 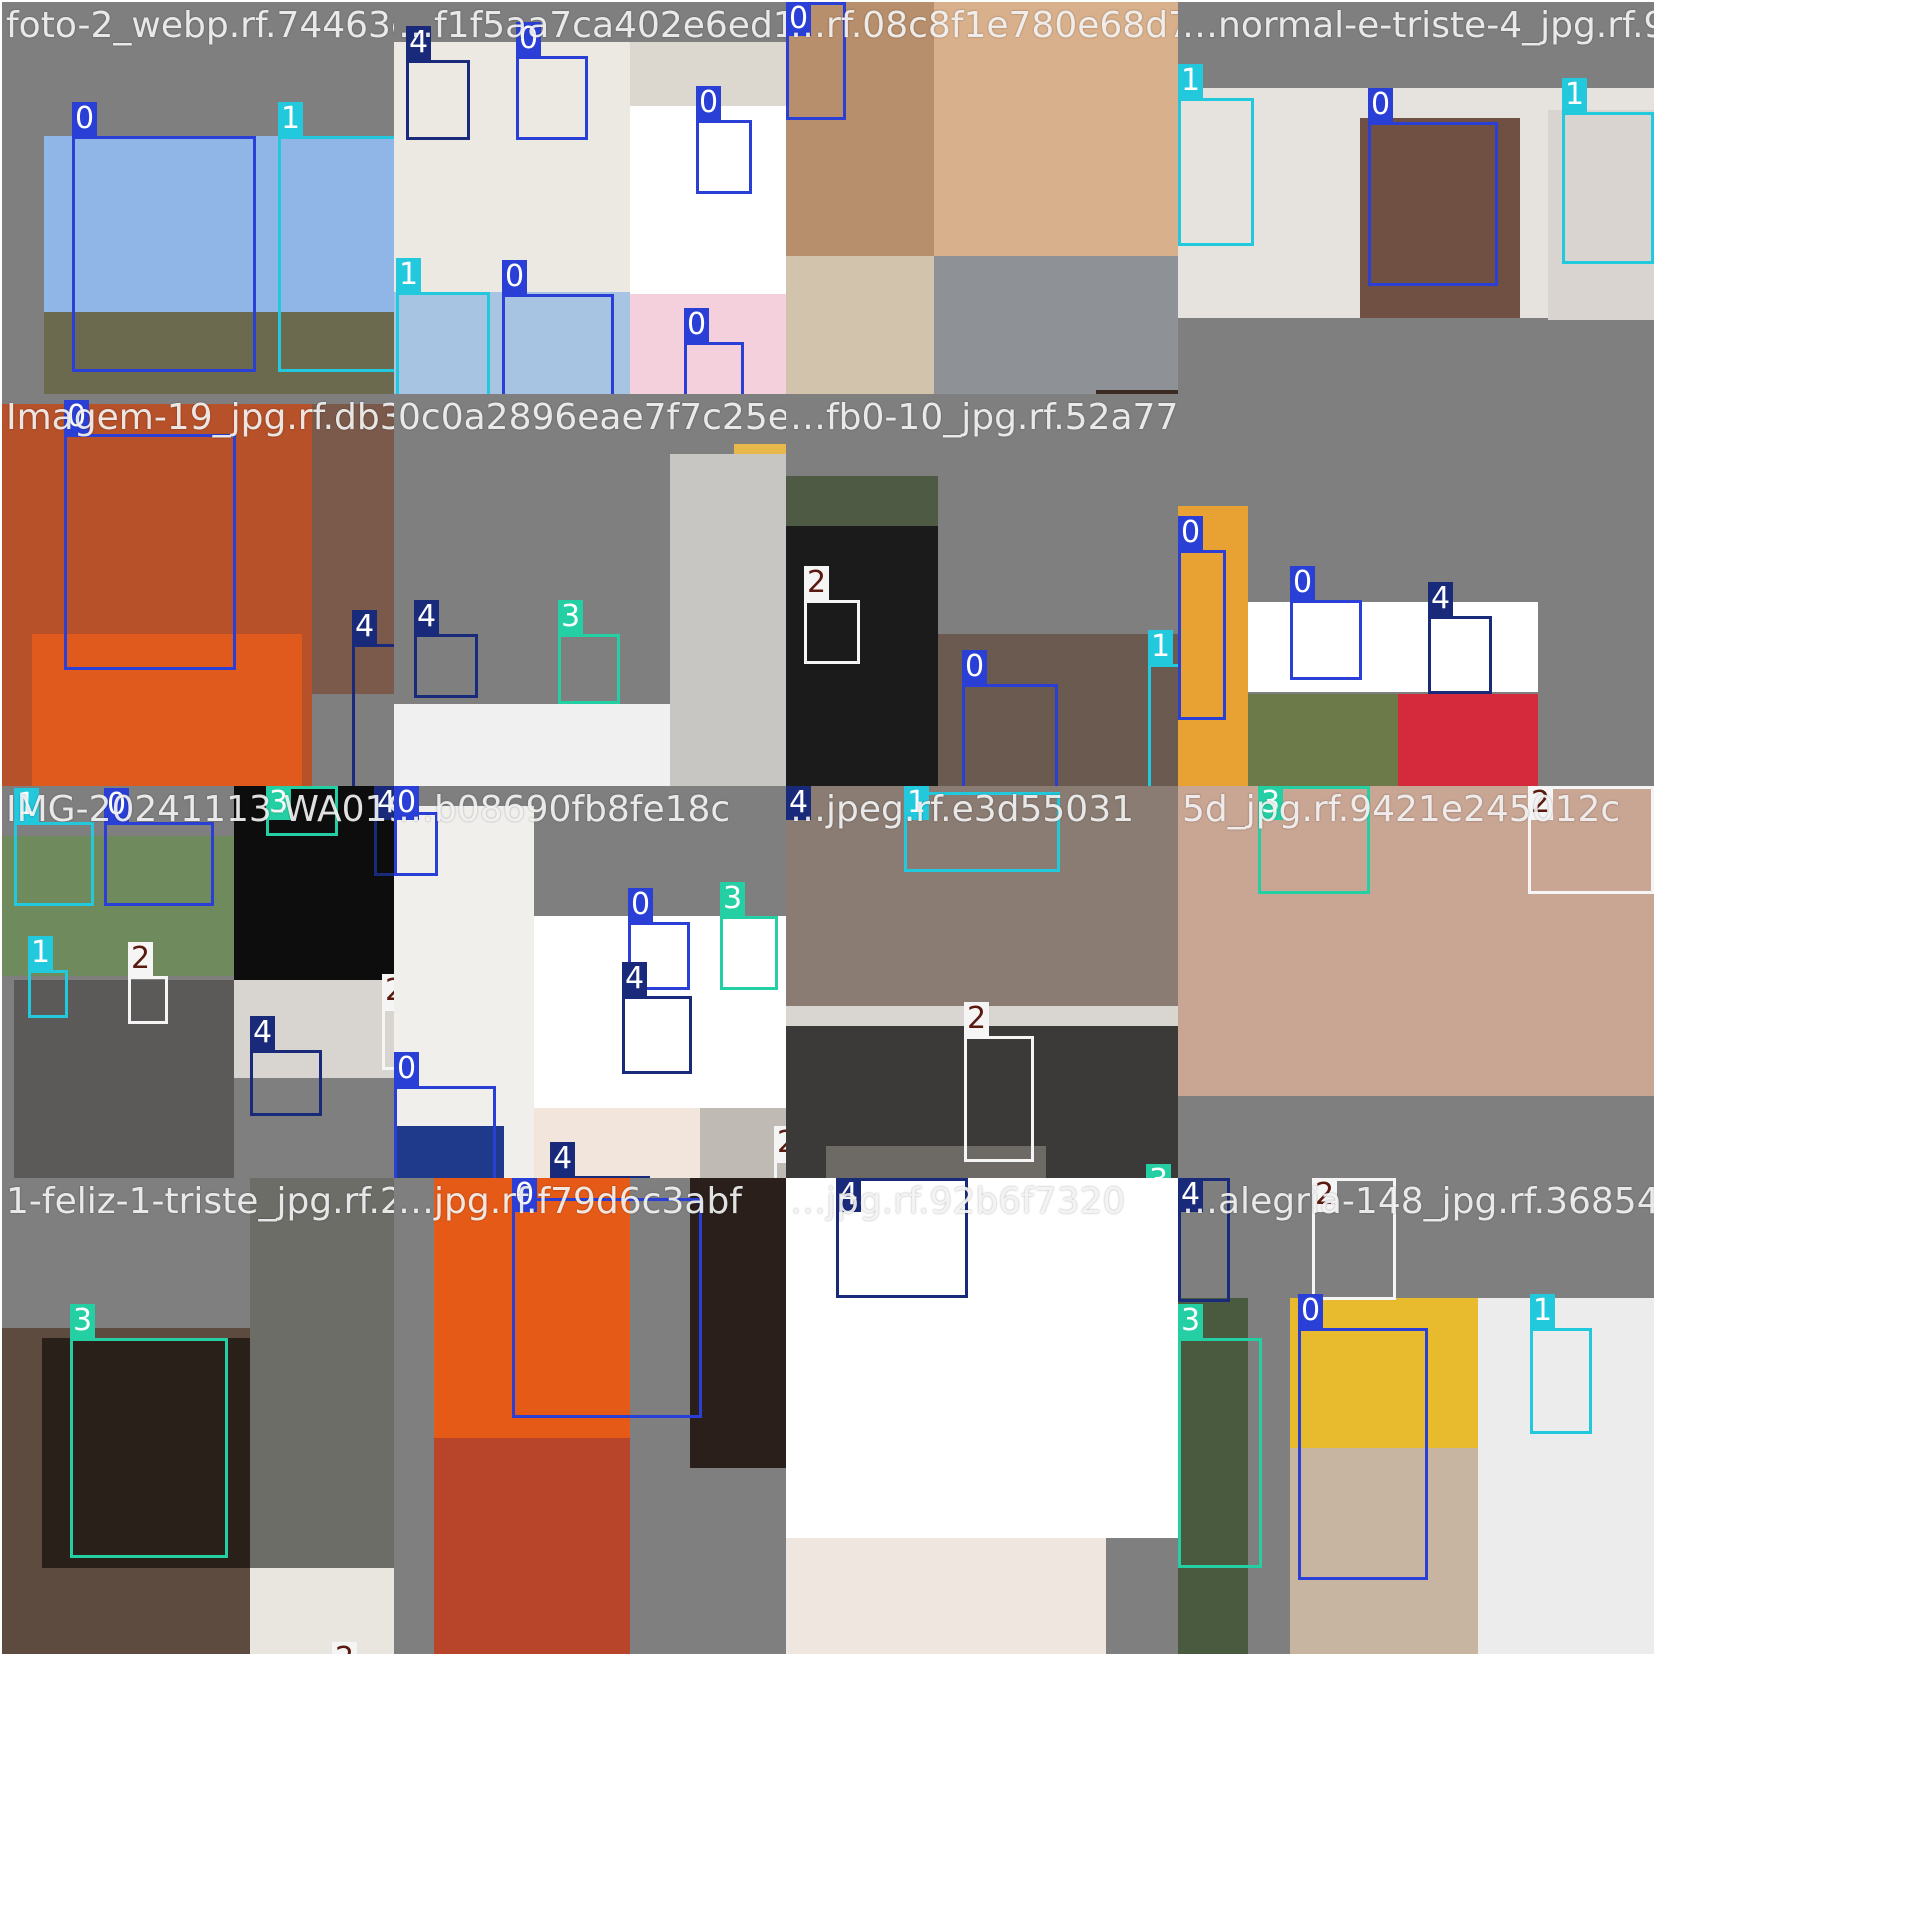 What do you see at coordinates (570, 1201) in the screenshot?
I see `tile-filename: …jpg.rf.f79d6c3abf` at bounding box center [570, 1201].